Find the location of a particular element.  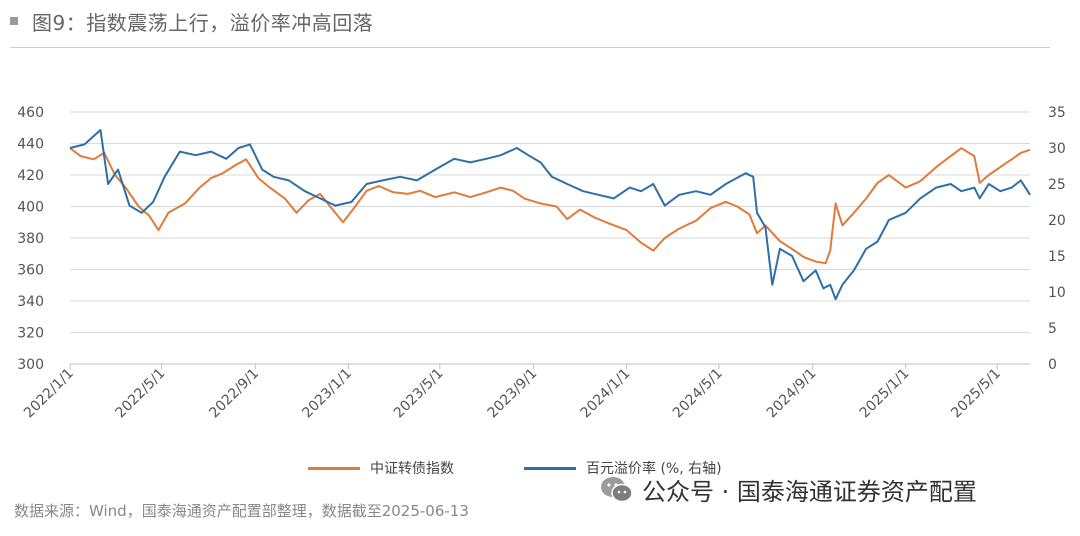

x-tick-label-2025/5/1: 2025/5/1 is located at coordinates (976, 394).